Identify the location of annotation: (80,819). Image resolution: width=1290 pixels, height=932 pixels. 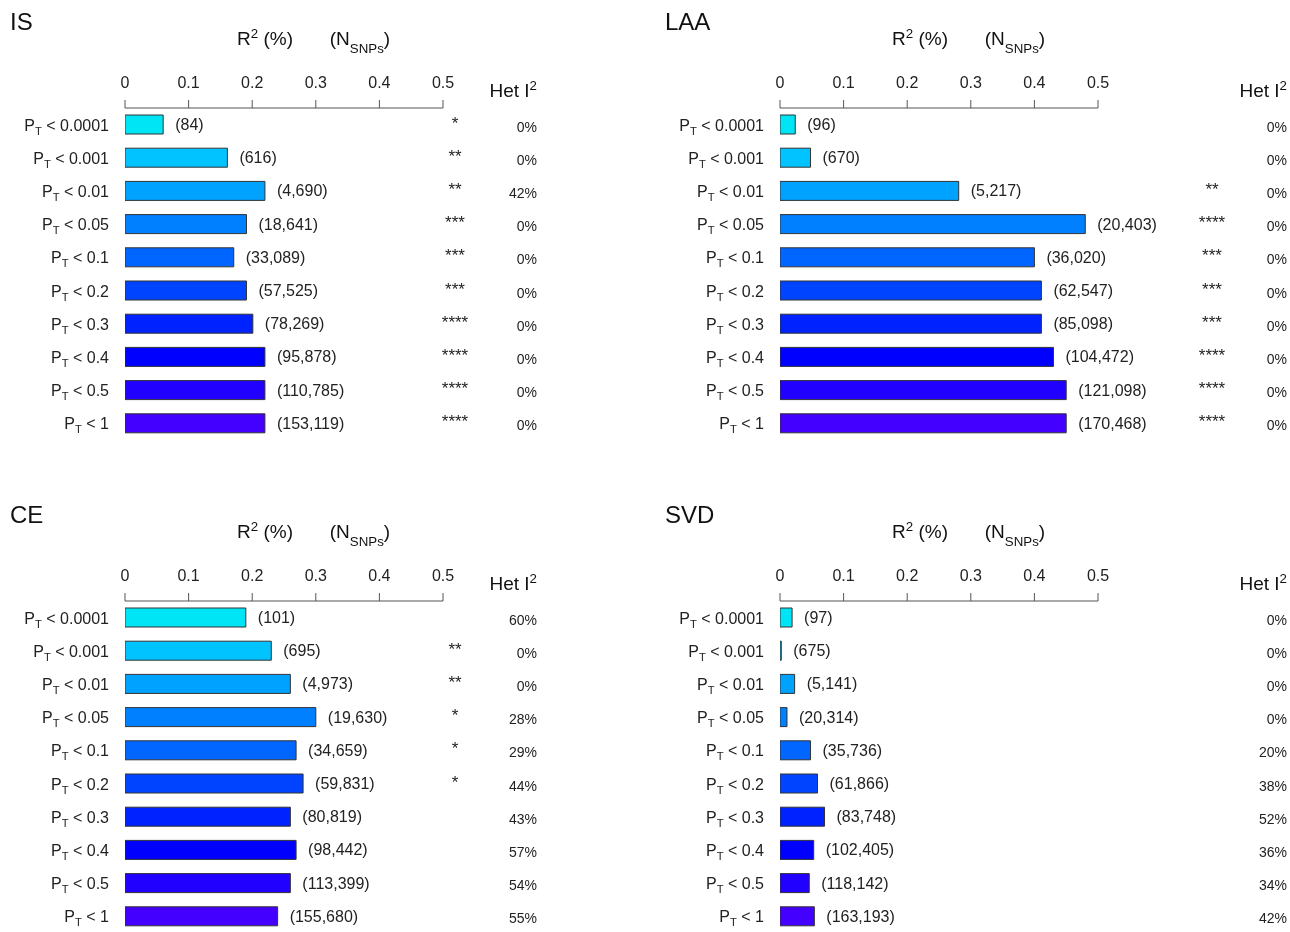
(332, 817).